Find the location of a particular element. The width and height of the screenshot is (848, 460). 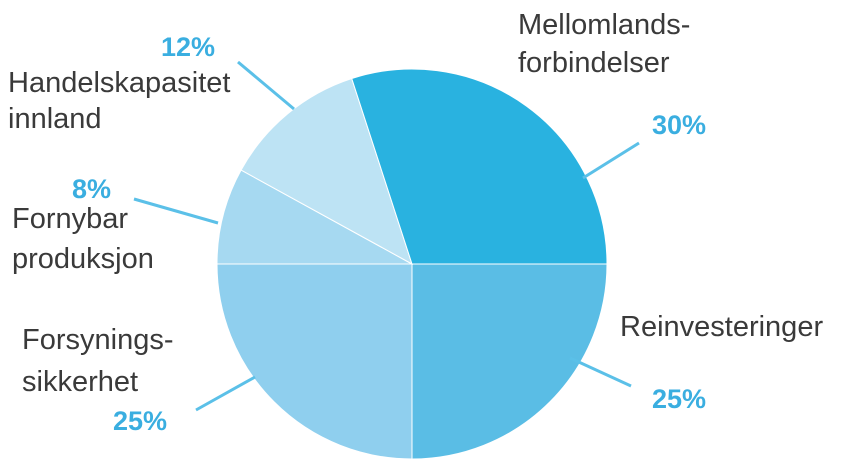

slice-percent-label: 12% is located at coordinates (188, 47).